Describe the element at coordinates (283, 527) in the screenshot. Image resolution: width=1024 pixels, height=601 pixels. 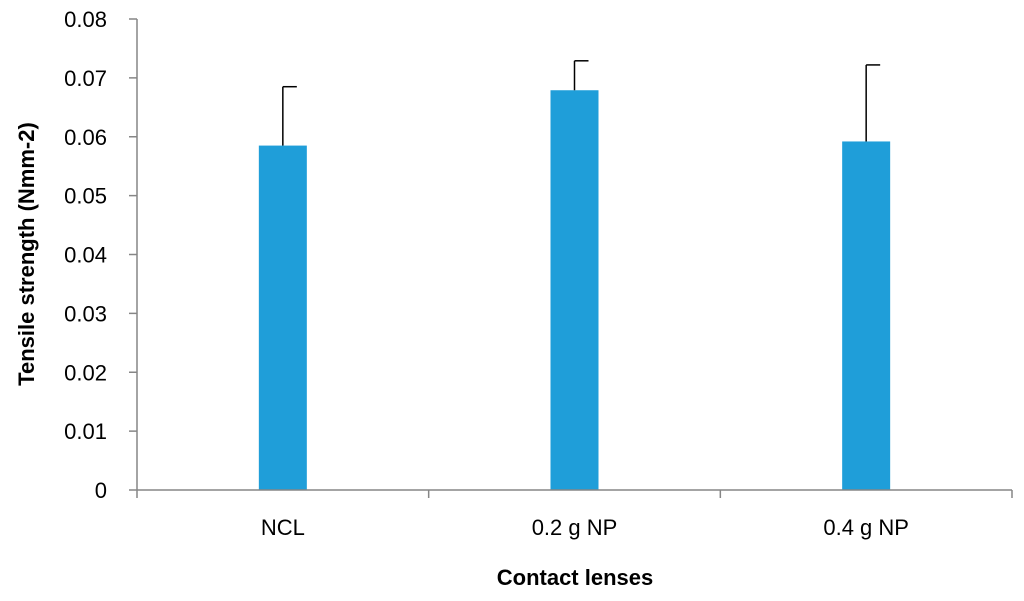
I see `x-tick-label: NCL` at that location.